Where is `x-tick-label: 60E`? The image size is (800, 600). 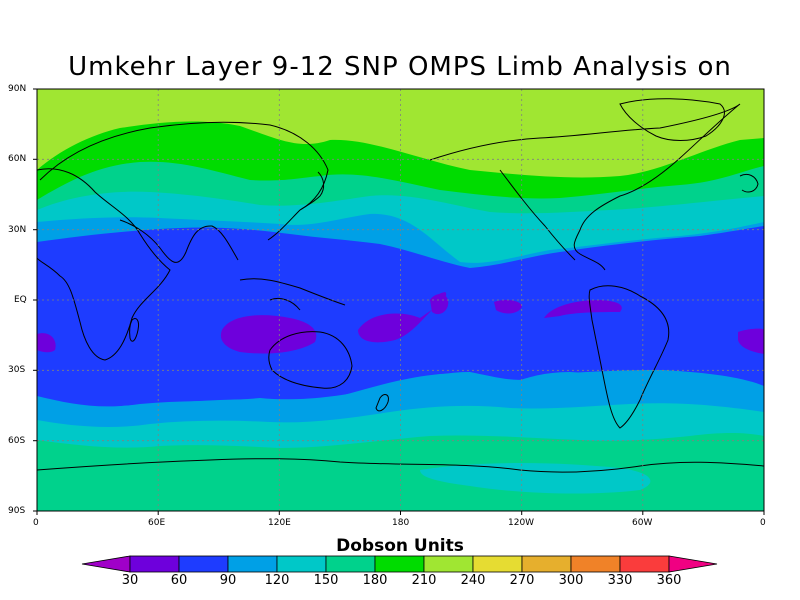
x-tick-label: 60E is located at coordinates (157, 523).